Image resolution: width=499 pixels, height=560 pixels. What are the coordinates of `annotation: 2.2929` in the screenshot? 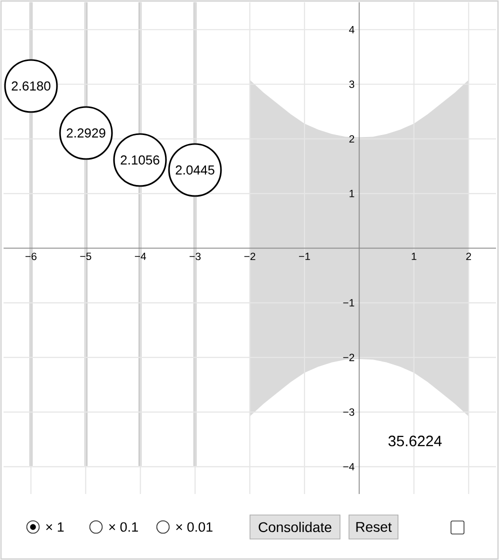 It's located at (86, 133).